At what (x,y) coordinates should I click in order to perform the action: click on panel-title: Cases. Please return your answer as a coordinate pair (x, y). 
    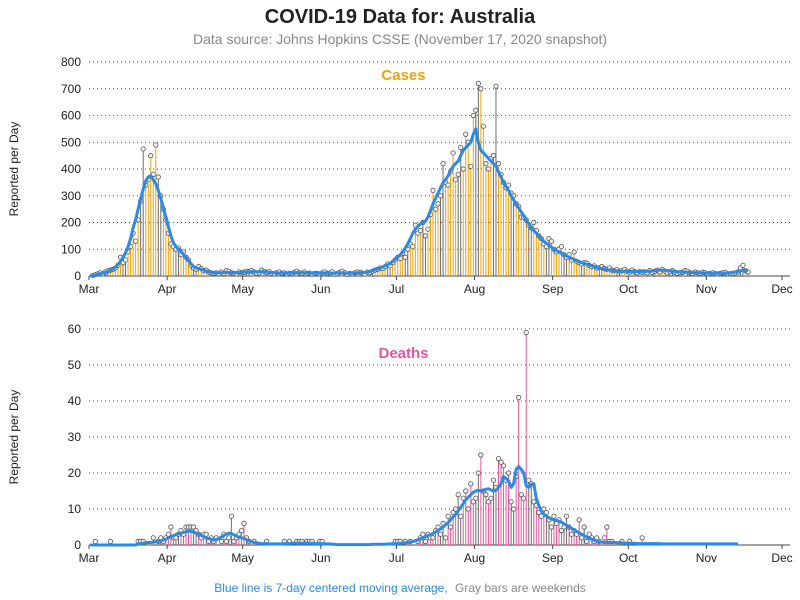
    Looking at the image, I should click on (403, 75).